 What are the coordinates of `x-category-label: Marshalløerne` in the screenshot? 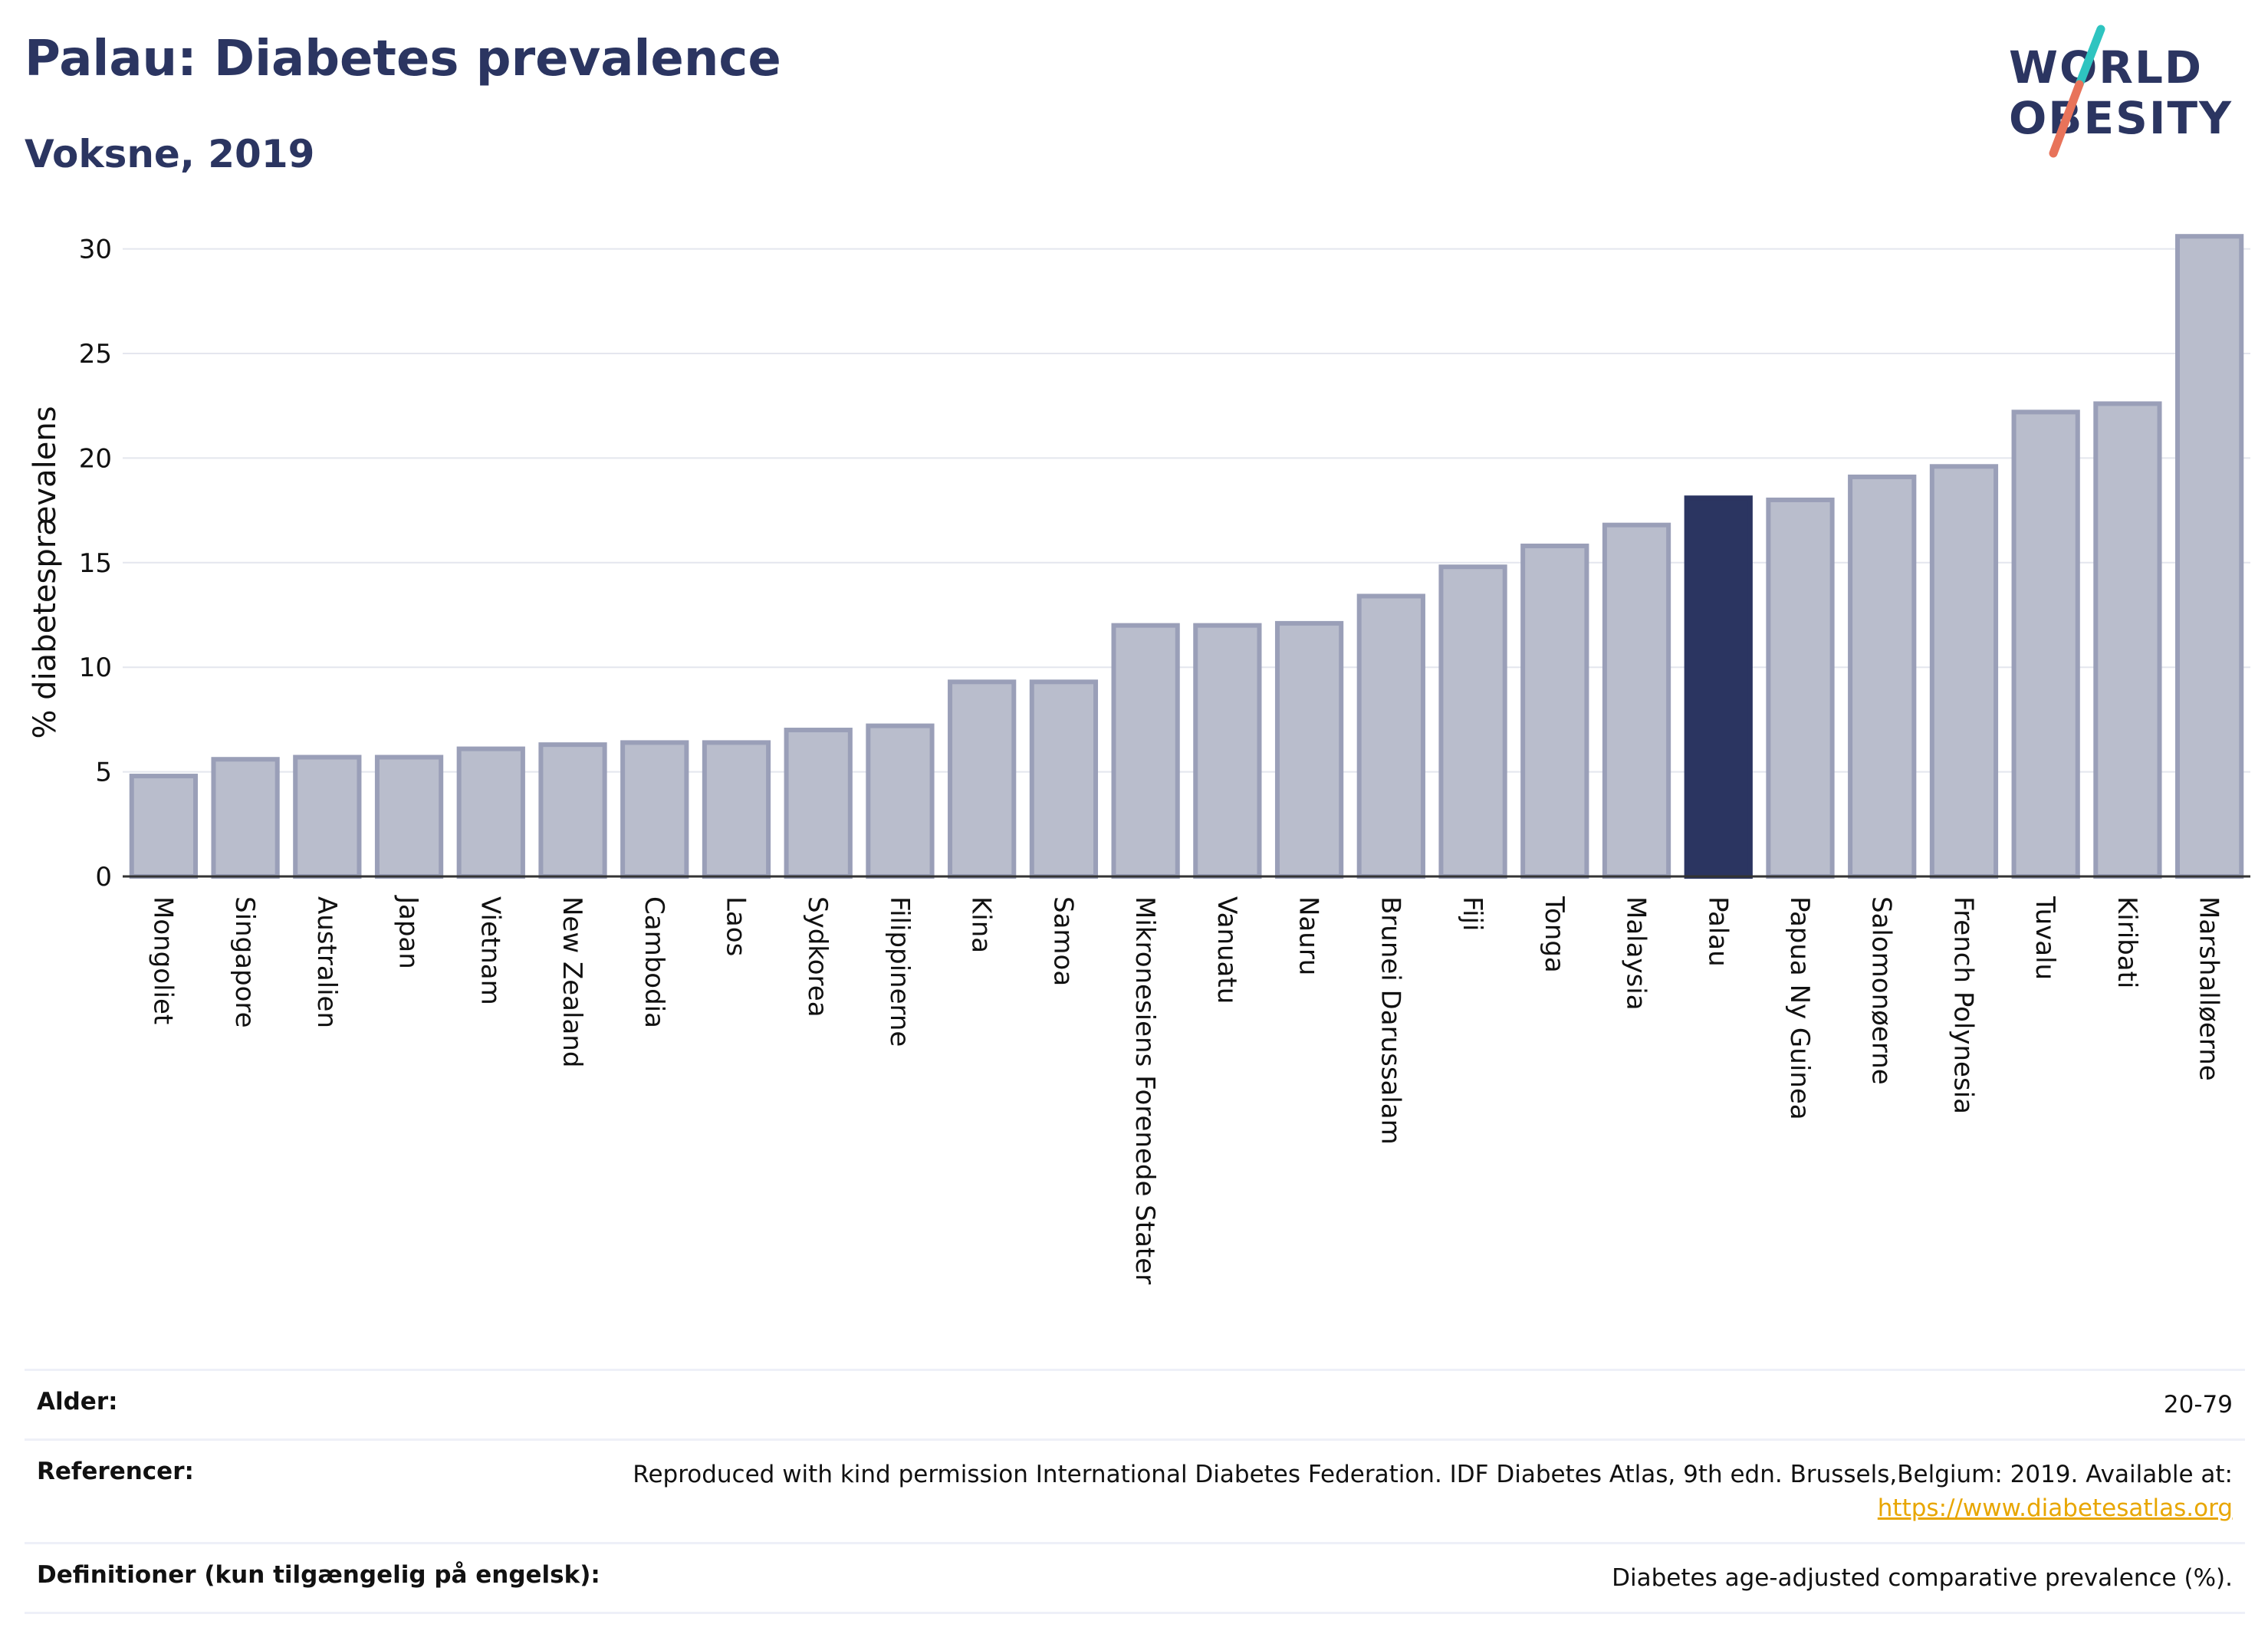 It's located at (2209, 989).